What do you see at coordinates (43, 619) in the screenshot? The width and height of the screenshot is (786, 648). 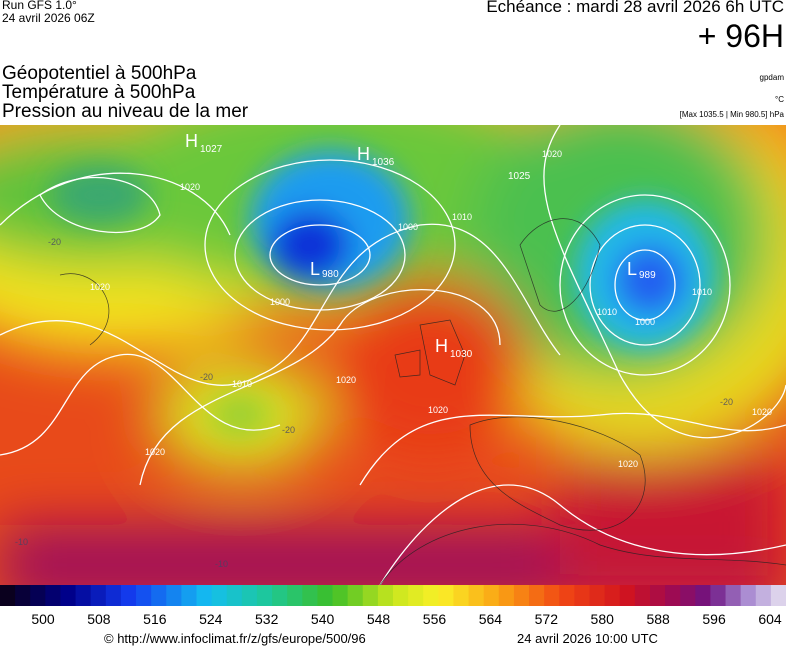 I see `colorbar-label: 500` at bounding box center [43, 619].